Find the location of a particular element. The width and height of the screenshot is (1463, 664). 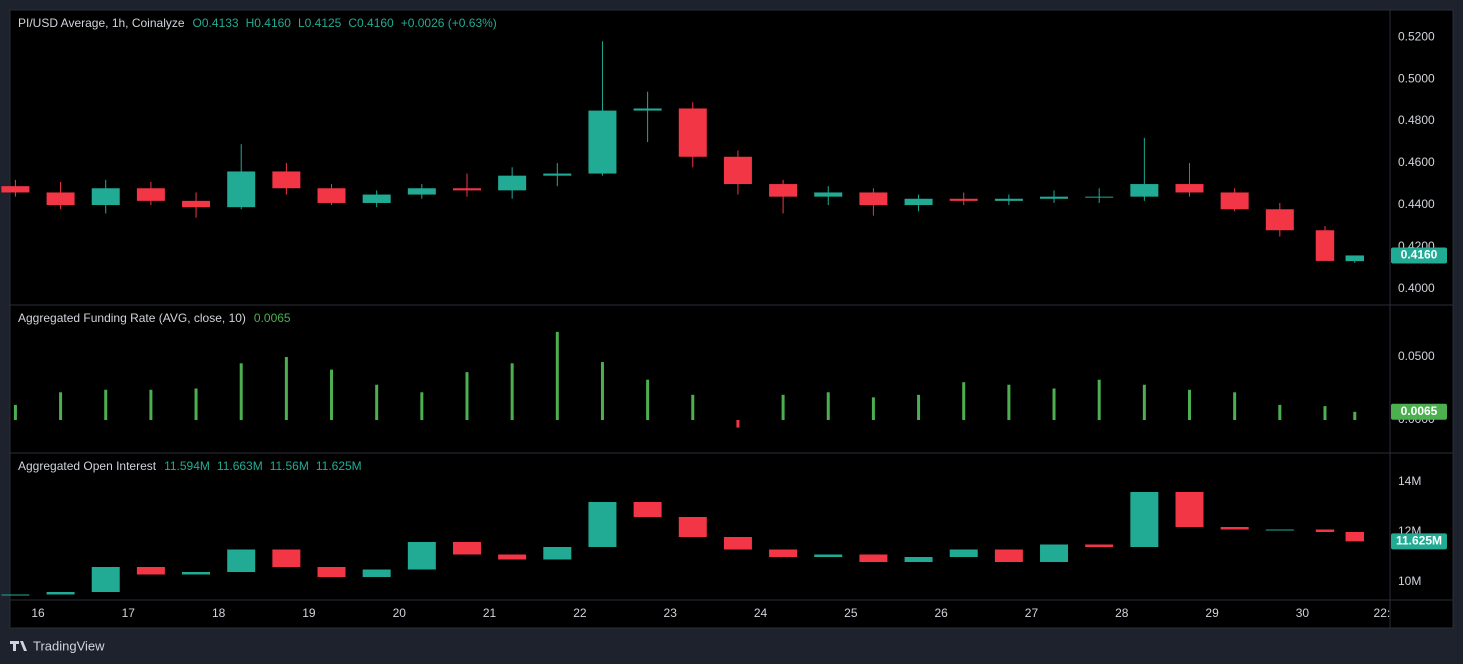

x-tick-label: 22:0 is located at coordinates (1386, 613).